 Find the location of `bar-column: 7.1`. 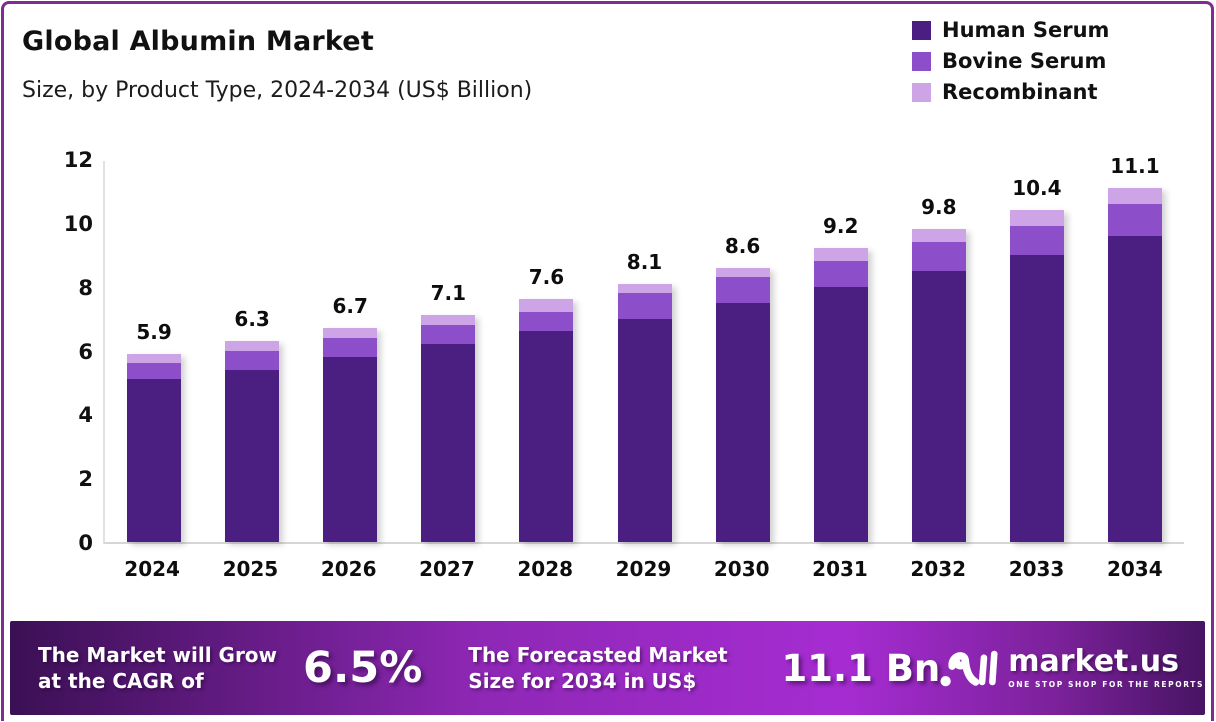

bar-column: 7.1 is located at coordinates (448, 411).